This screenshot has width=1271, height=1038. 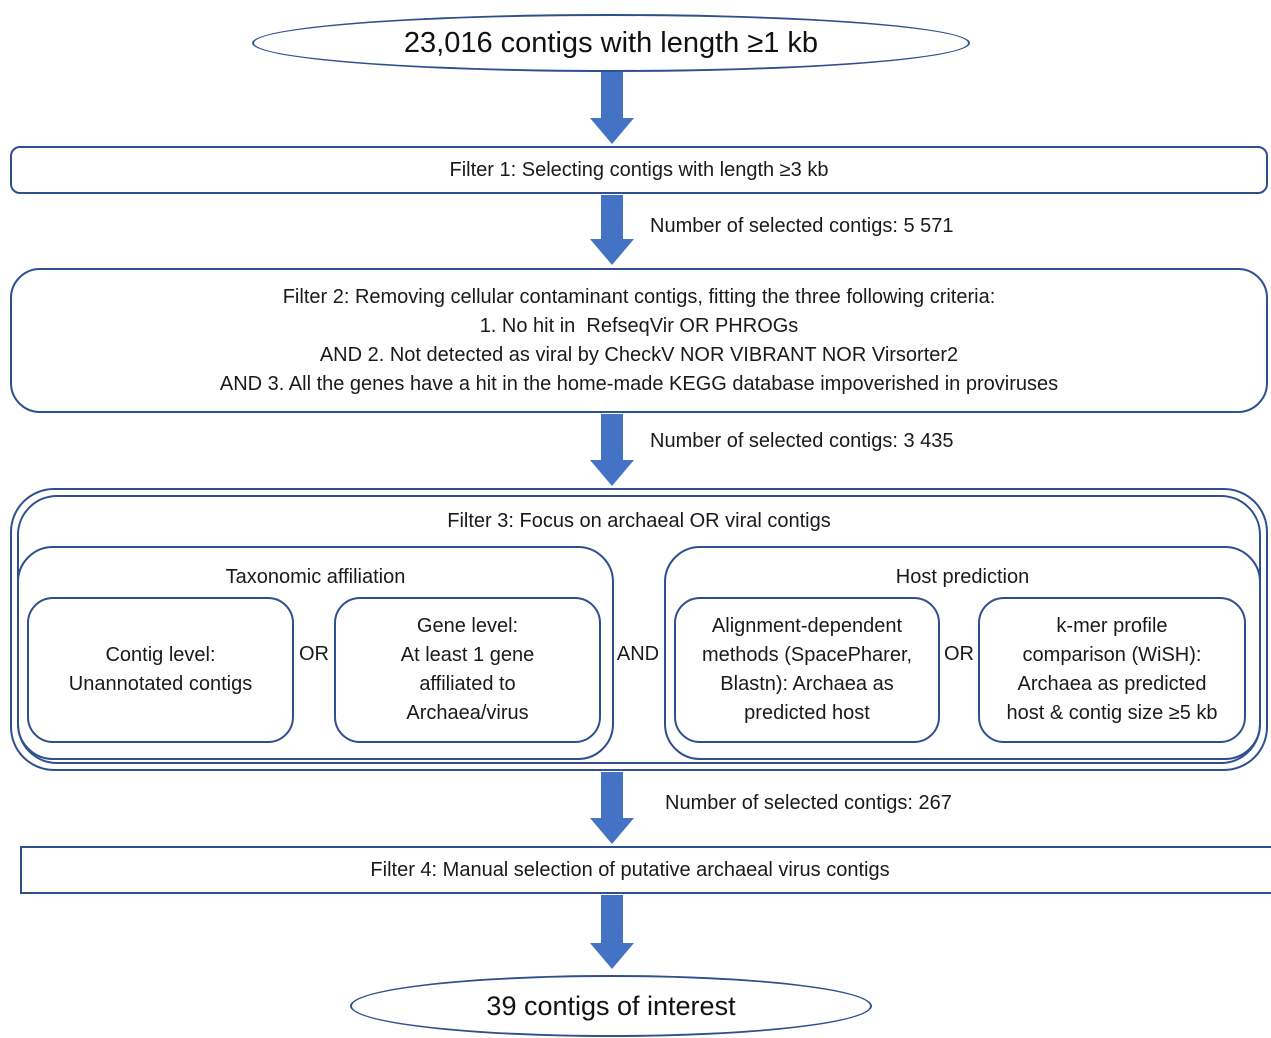 I want to click on start-text: 23,016 contigs with length ≥1 kb, so click(x=611, y=42).